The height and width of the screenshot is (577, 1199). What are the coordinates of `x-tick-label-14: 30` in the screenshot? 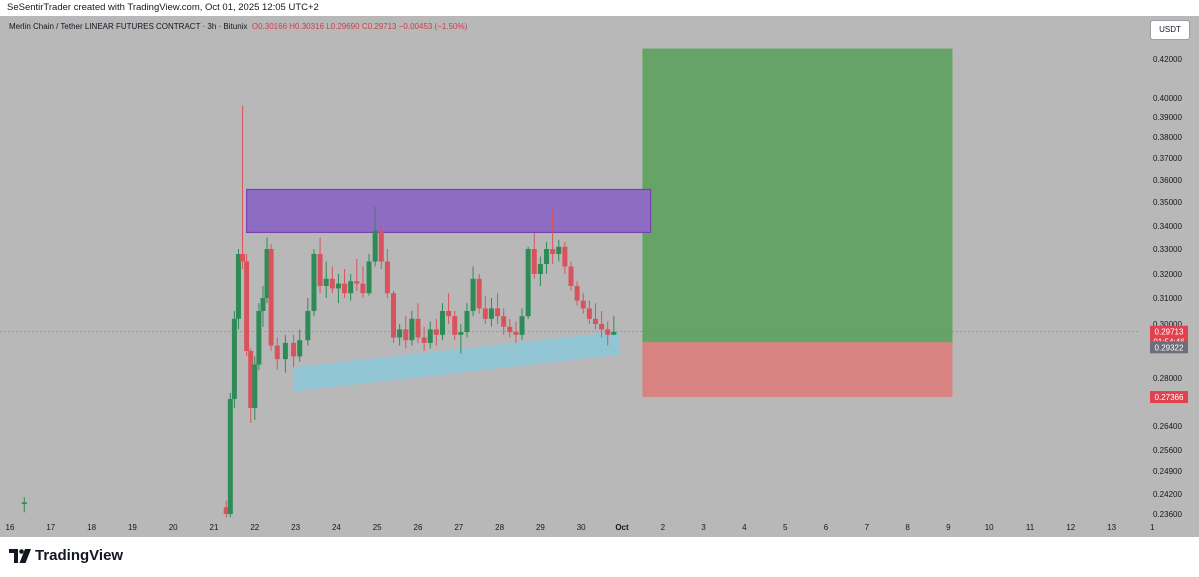 It's located at (581, 527).